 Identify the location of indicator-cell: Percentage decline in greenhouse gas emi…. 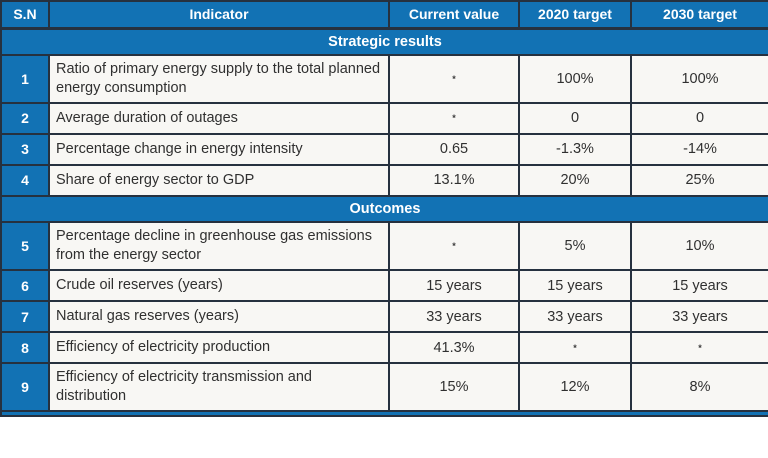
(219, 246).